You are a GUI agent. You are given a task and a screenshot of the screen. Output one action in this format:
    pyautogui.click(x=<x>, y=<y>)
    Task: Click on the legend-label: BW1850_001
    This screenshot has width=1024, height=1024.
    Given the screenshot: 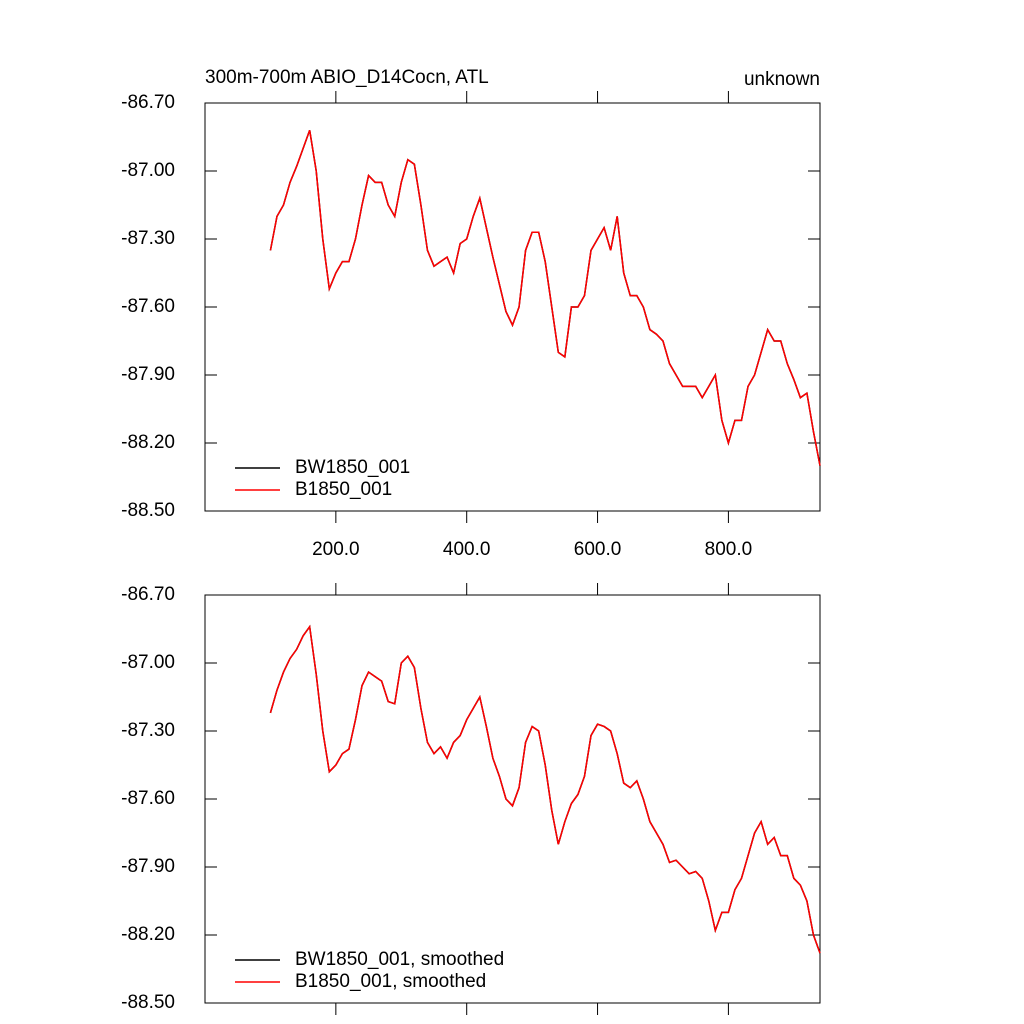 What is the action you would take?
    pyautogui.click(x=352, y=467)
    